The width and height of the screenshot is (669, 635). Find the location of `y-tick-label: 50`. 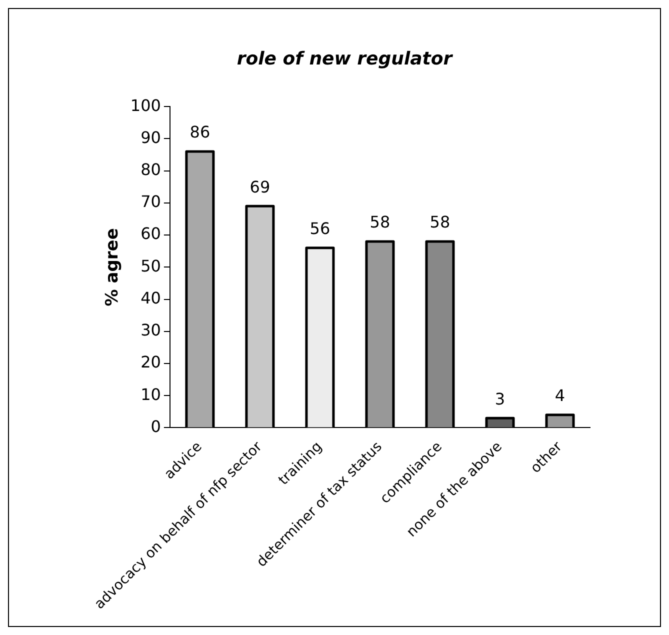

y-tick-label: 50 is located at coordinates (150, 266).